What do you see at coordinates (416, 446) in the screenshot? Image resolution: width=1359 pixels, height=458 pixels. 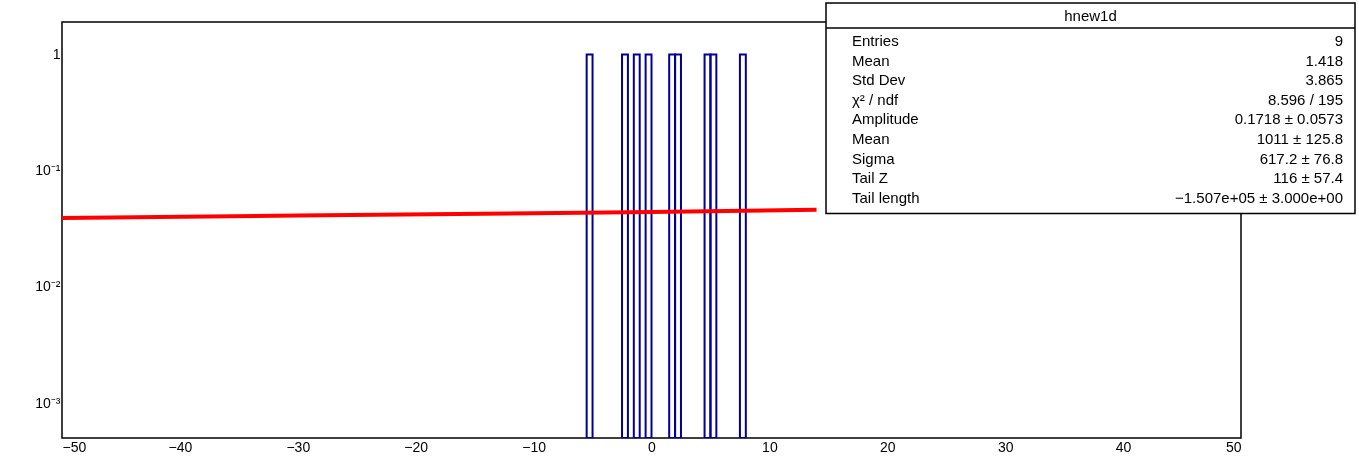 I see `x-tick-label: −20` at bounding box center [416, 446].